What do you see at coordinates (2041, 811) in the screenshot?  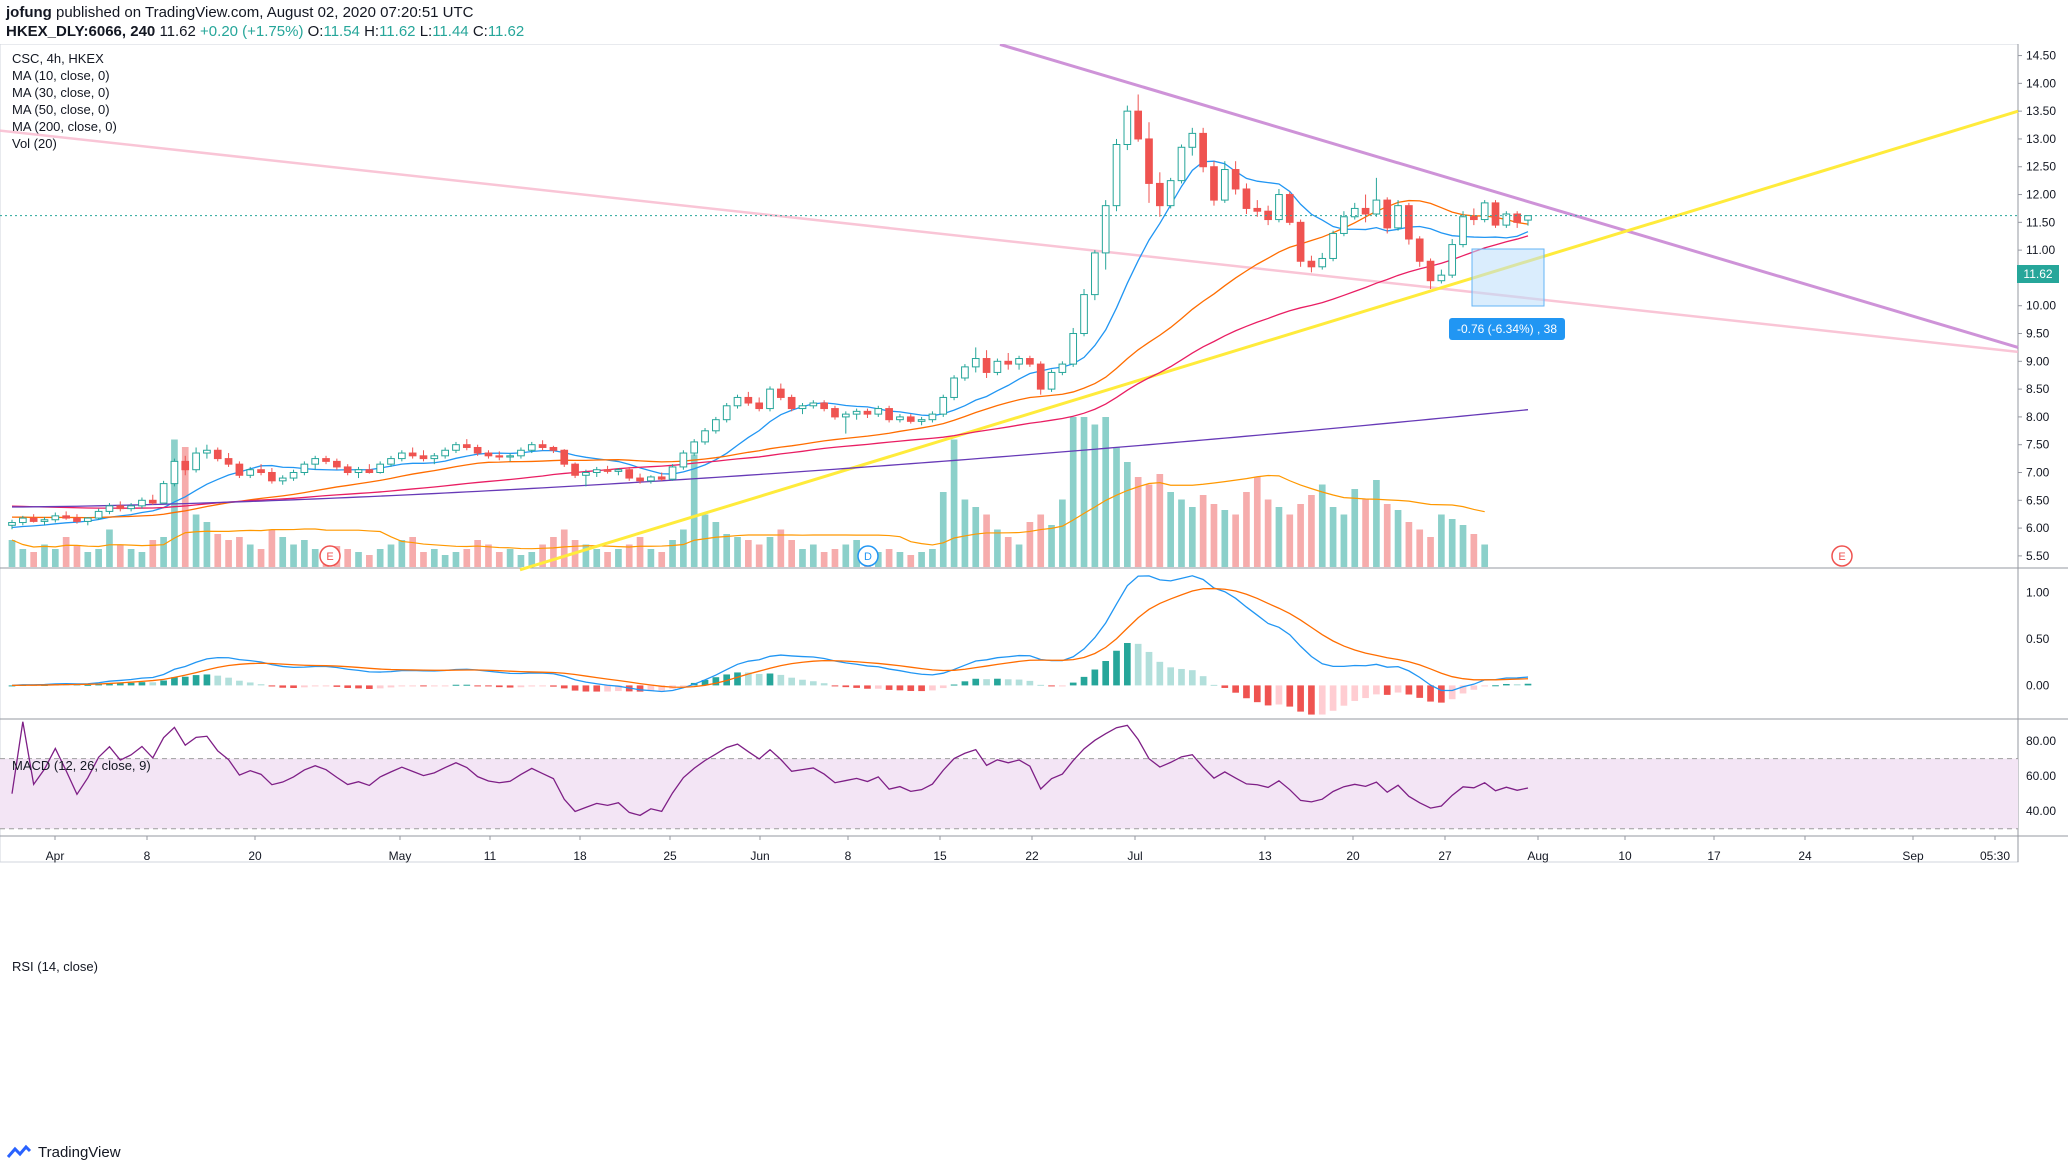 I see `rsi-tick-label: 40.00` at bounding box center [2041, 811].